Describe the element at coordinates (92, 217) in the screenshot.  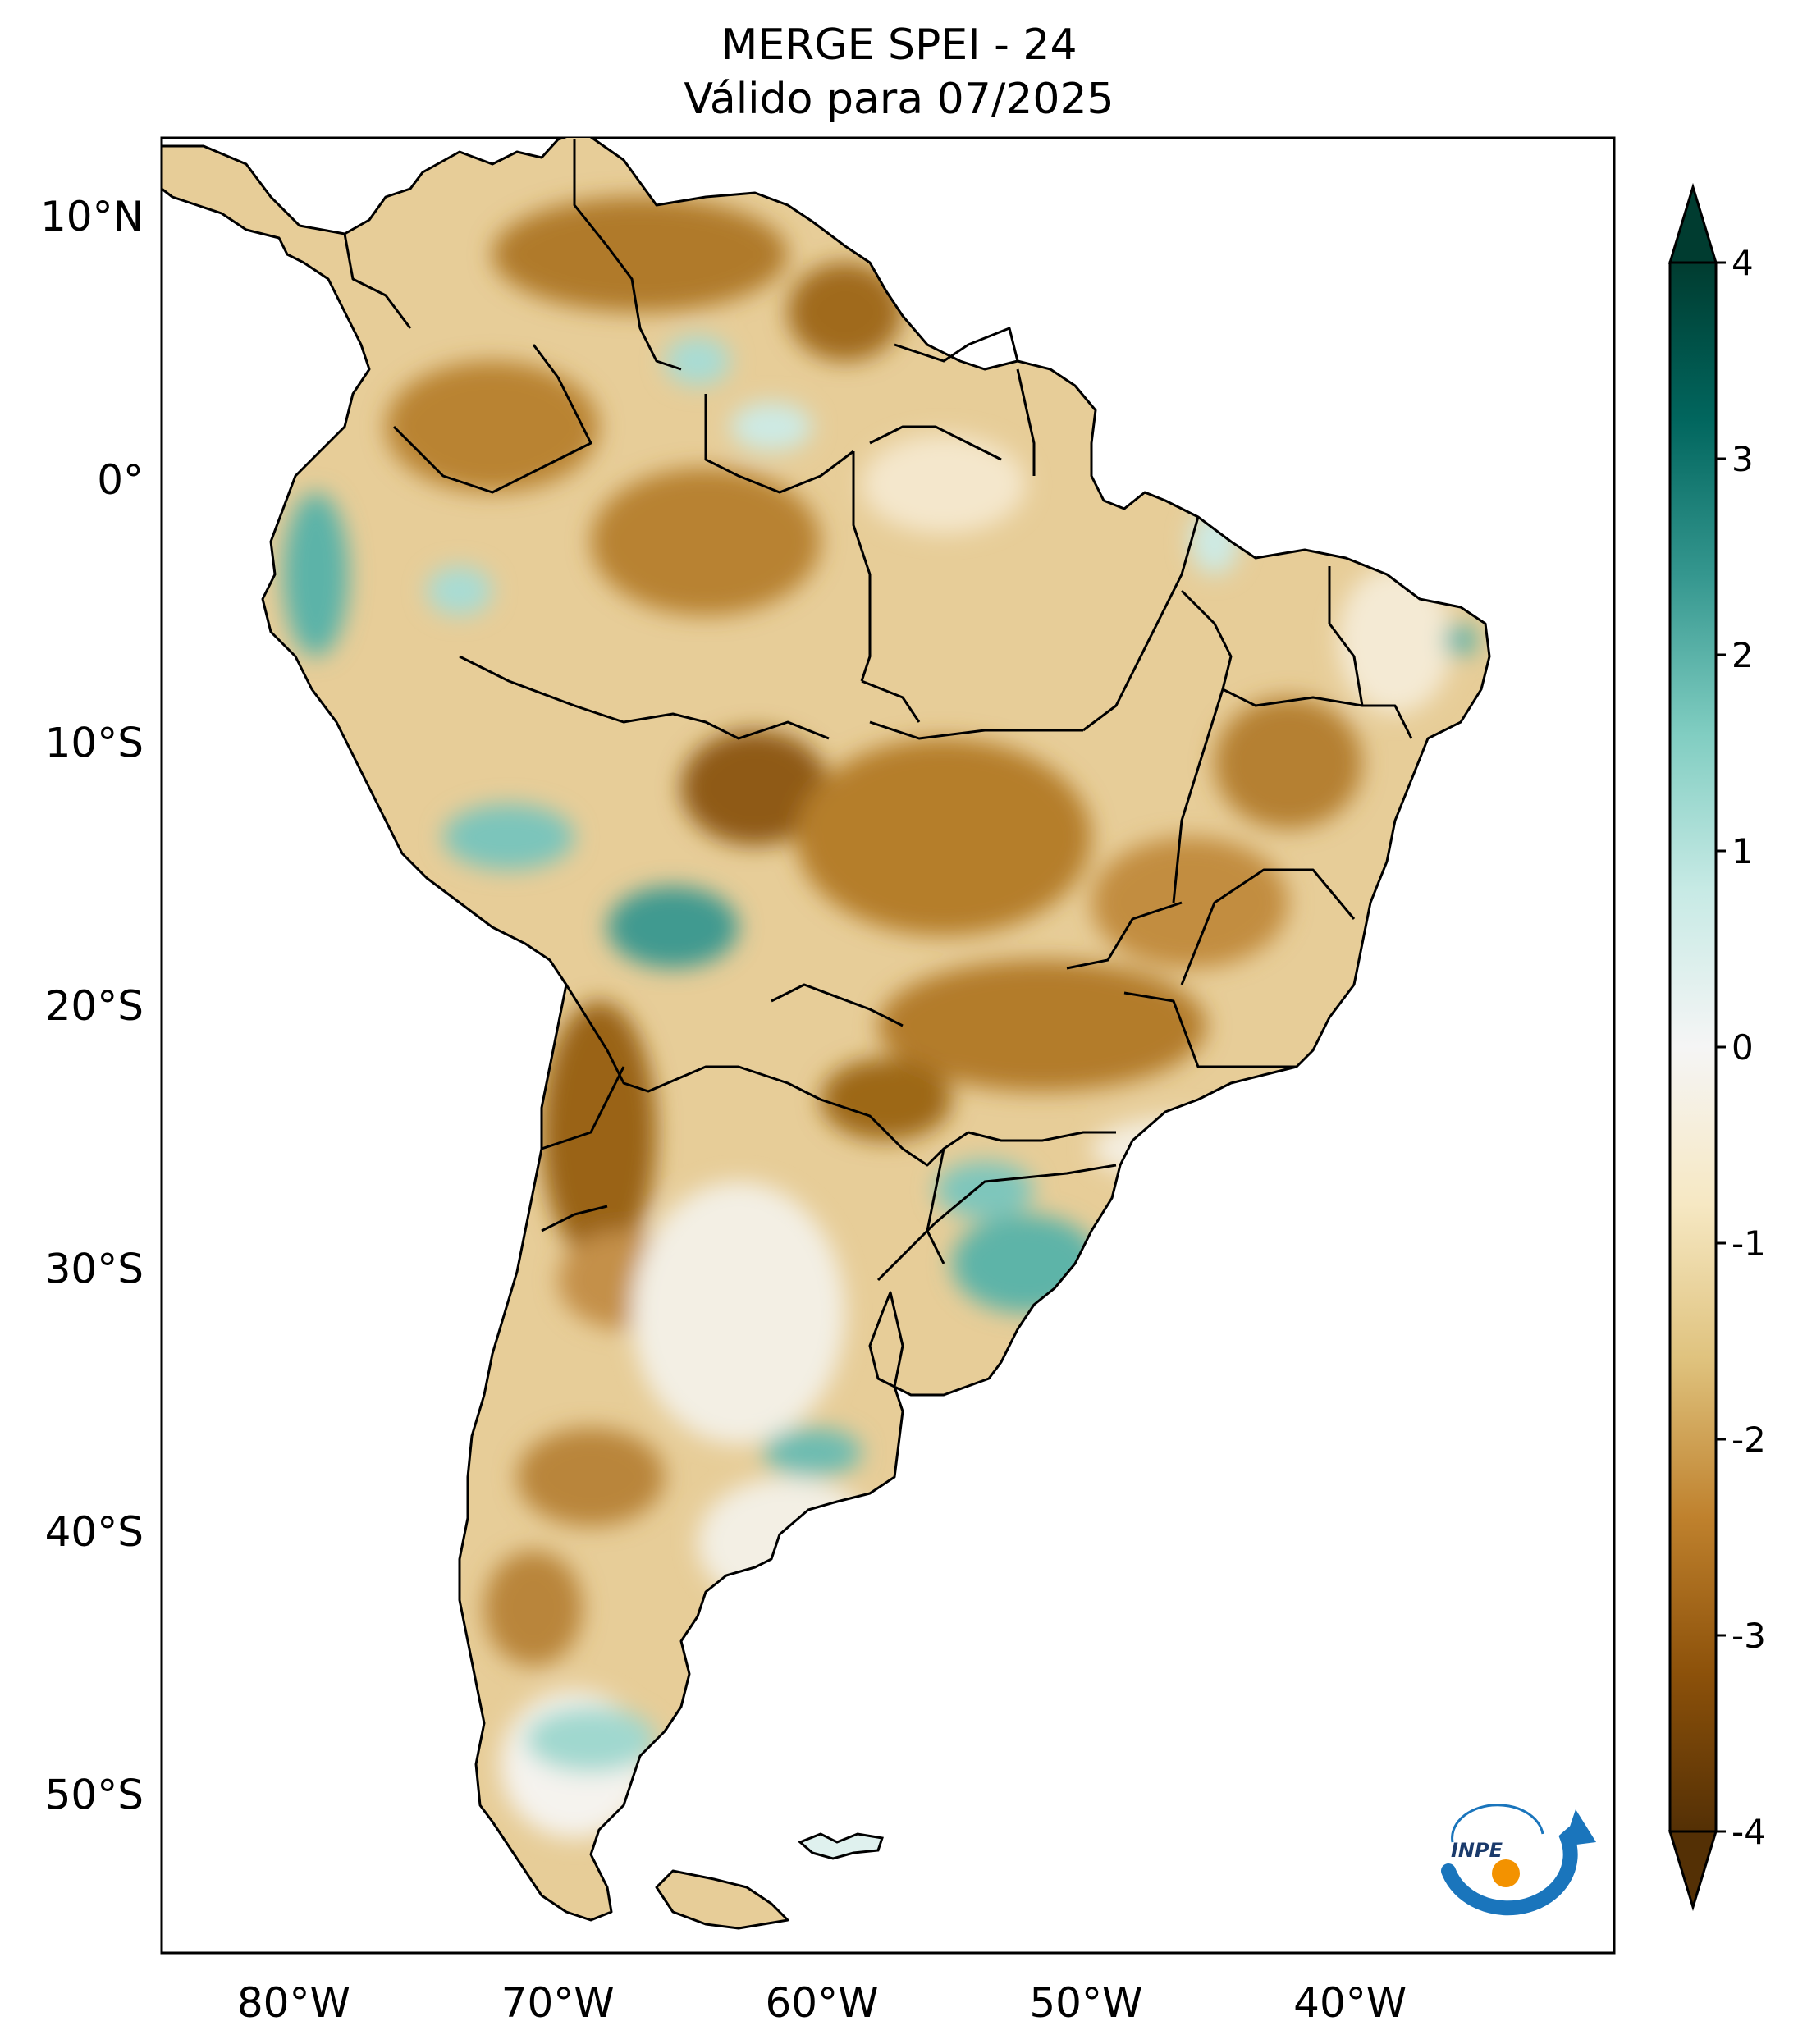
I see `lat-tick-label: 10°N` at that location.